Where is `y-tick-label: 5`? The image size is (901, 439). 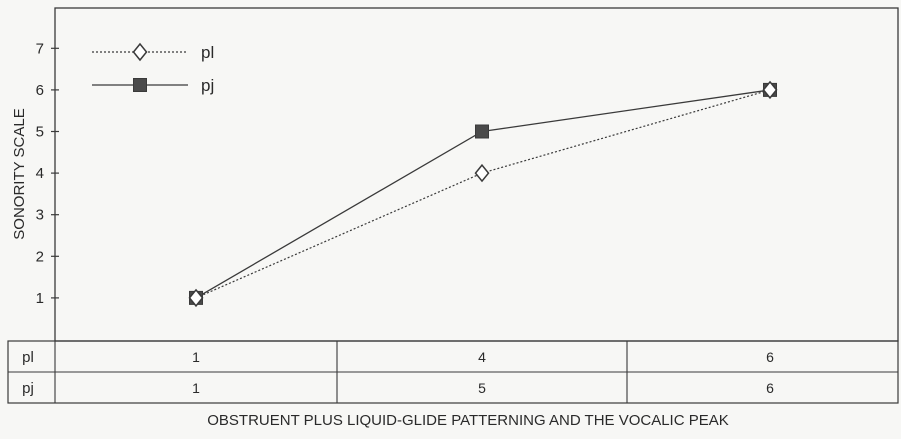 y-tick-label: 5 is located at coordinates (40, 132).